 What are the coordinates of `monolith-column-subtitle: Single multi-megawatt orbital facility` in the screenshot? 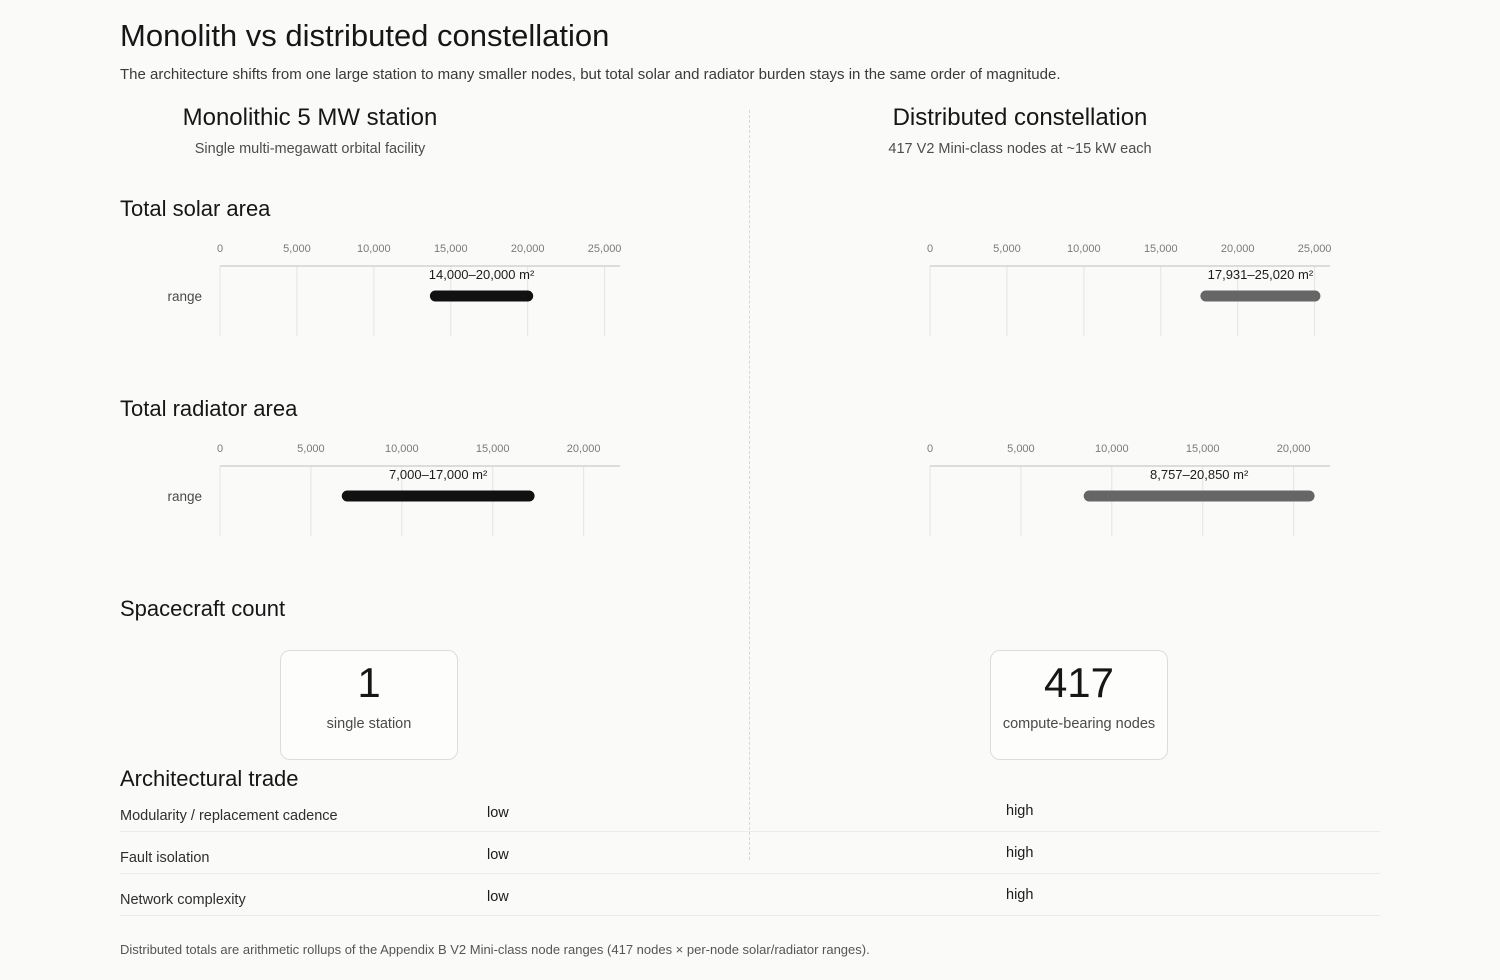 It's located at (310, 149).